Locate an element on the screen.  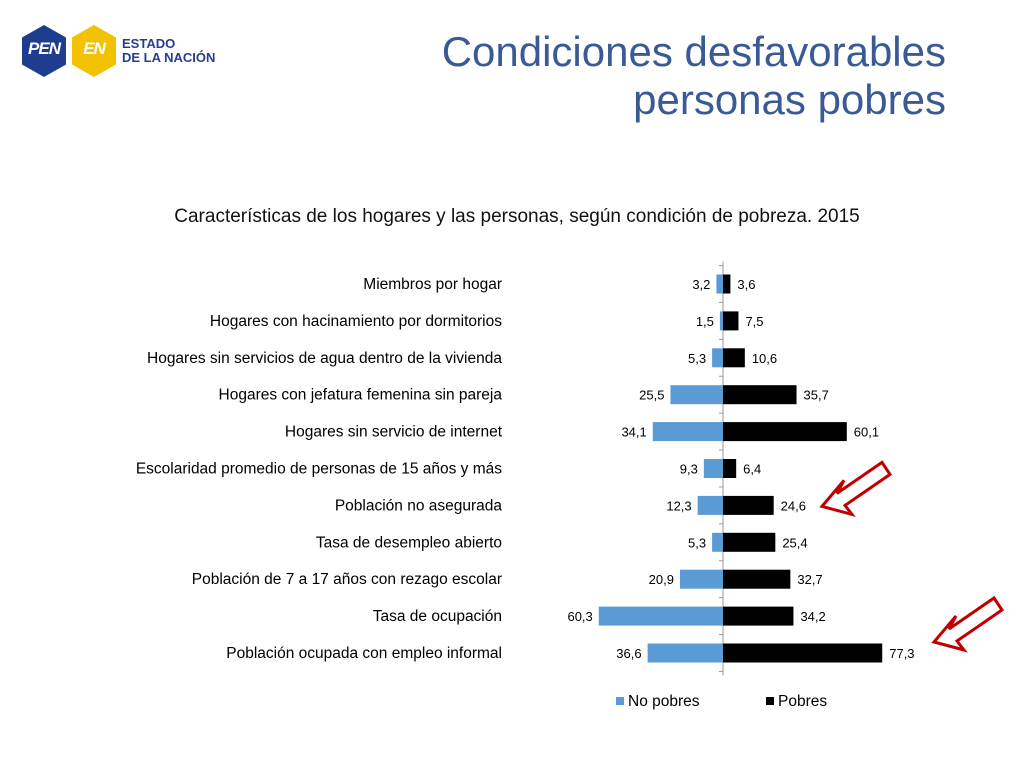
value-label-no-pobres: 36,6 is located at coordinates (628, 653).